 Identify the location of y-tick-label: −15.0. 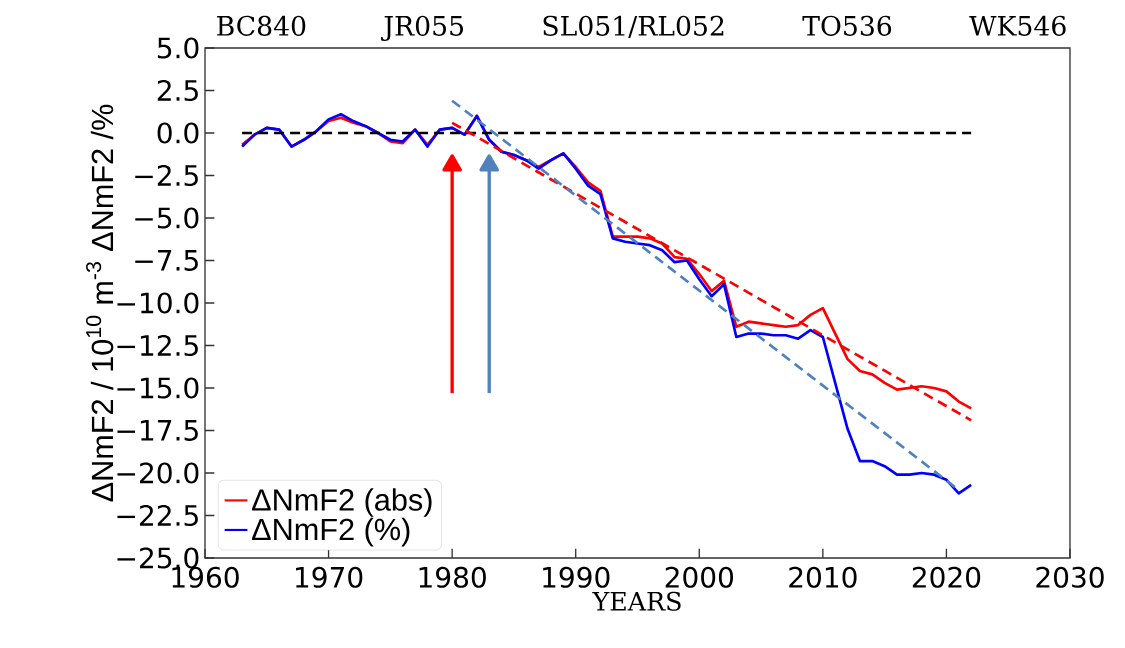
(158, 388).